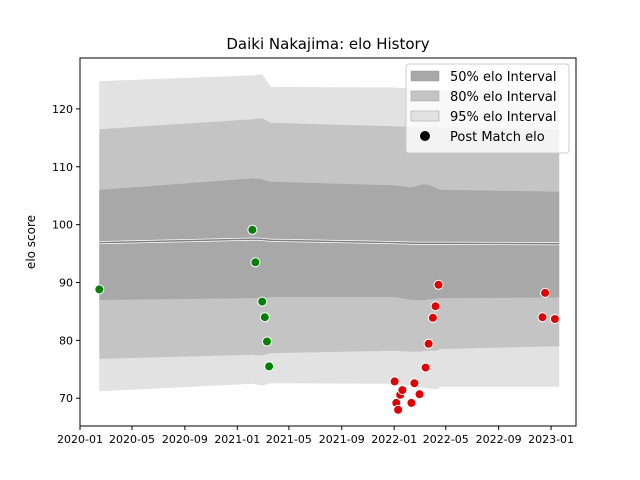 The image size is (640, 480). What do you see at coordinates (503, 117) in the screenshot?
I see `legend-label: 95% elo Interval` at bounding box center [503, 117].